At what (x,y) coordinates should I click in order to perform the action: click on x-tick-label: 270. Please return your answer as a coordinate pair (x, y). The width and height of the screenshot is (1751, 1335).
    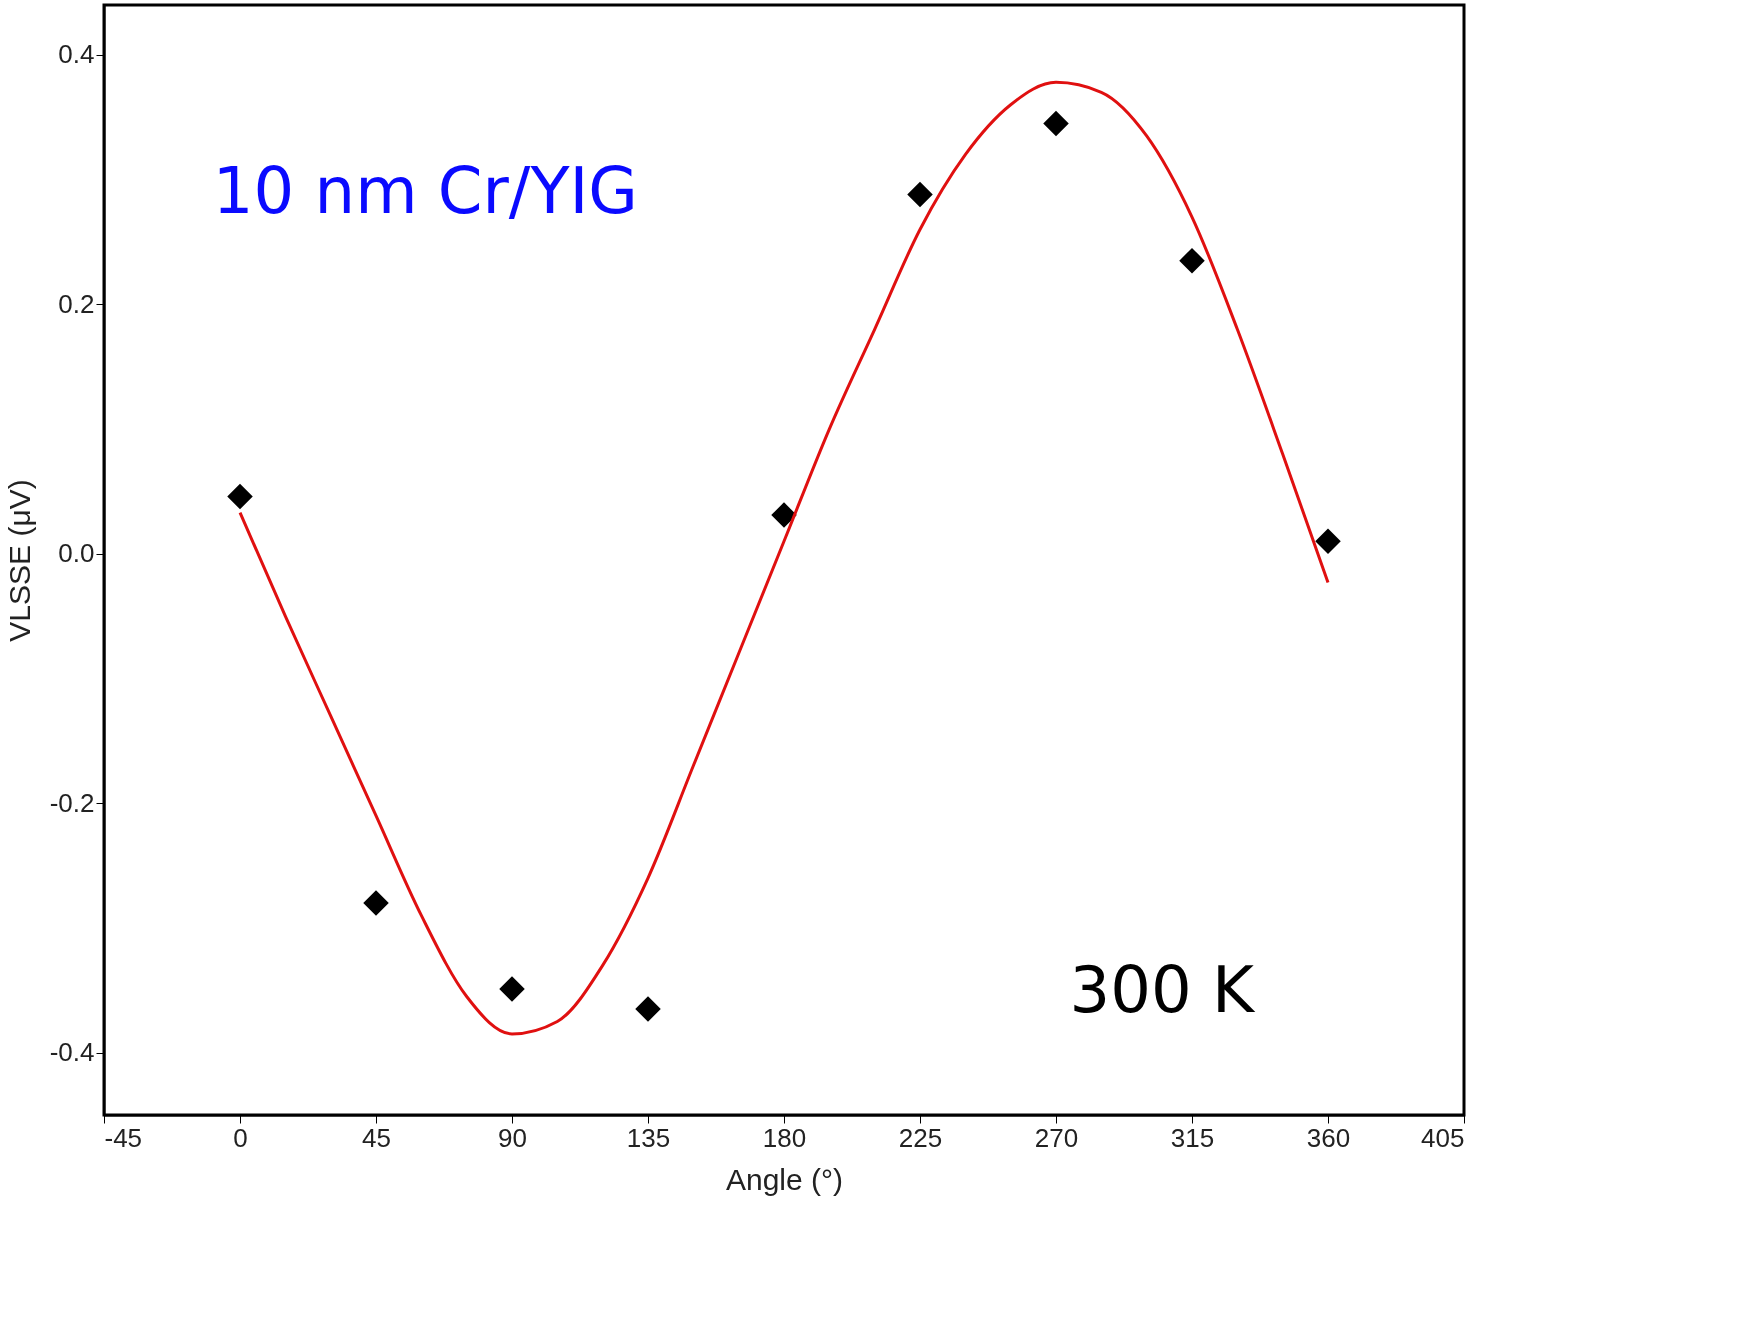
    Looking at the image, I should click on (1056, 1137).